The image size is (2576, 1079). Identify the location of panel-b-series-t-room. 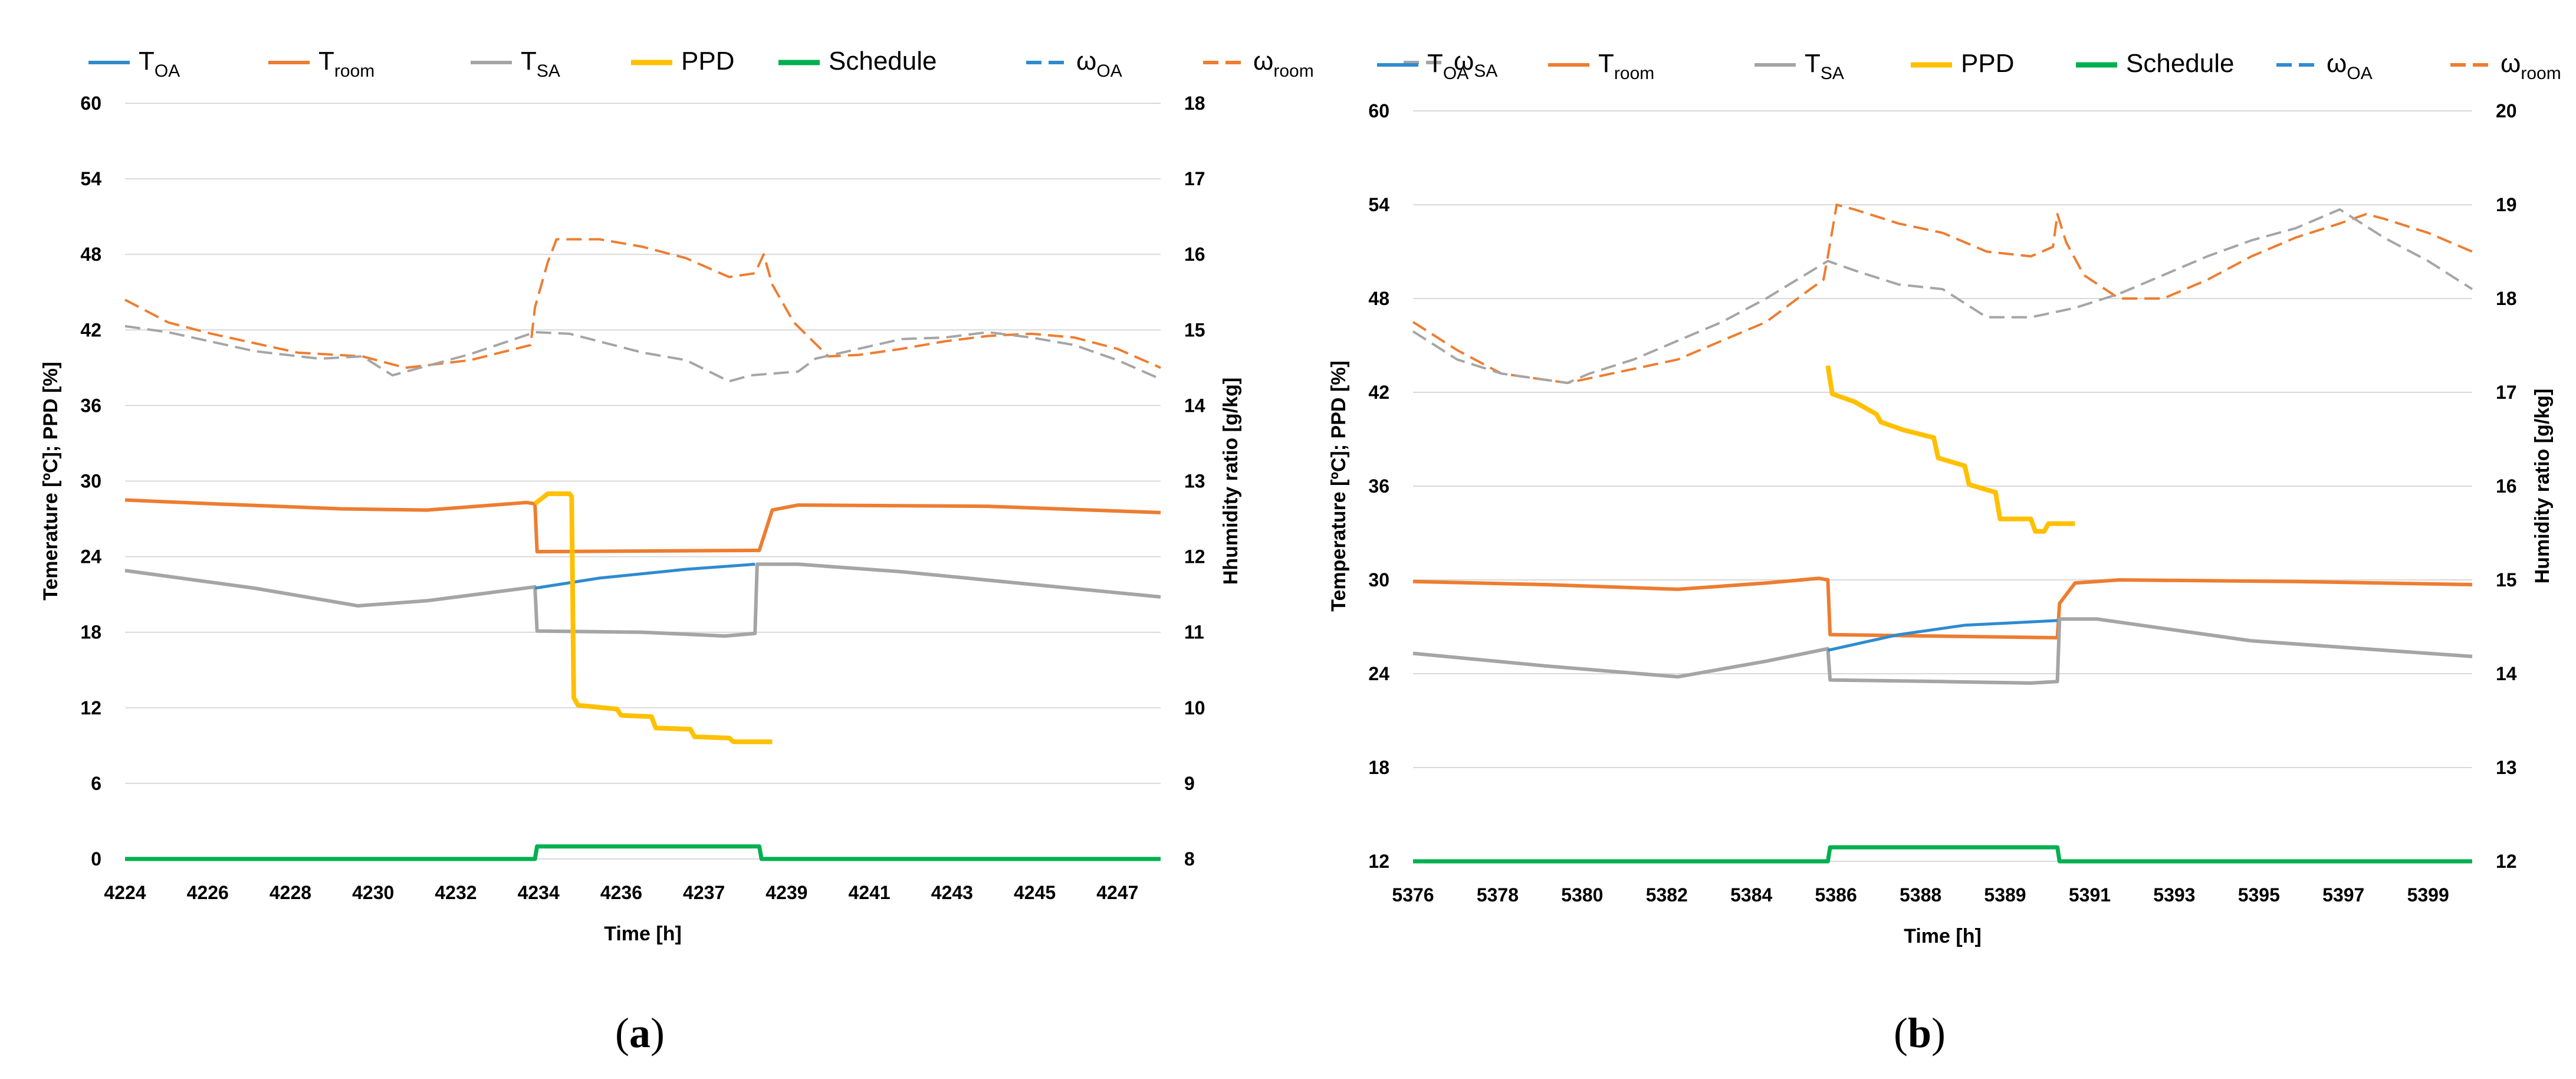
(1942, 607).